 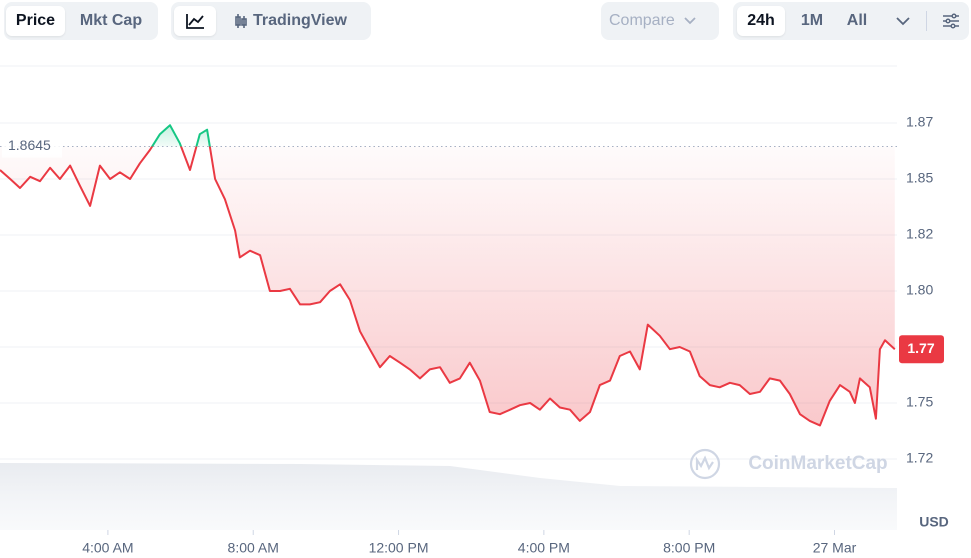 What do you see at coordinates (919, 290) in the screenshot?
I see `y-tick-label: 1.80` at bounding box center [919, 290].